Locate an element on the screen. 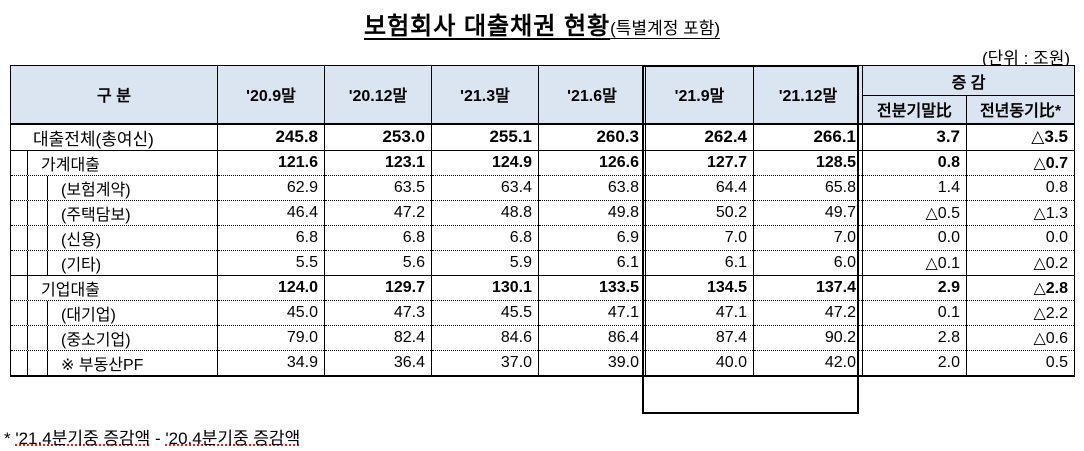 The width and height of the screenshot is (1084, 451). cell-value: 2.0 is located at coordinates (914, 363).